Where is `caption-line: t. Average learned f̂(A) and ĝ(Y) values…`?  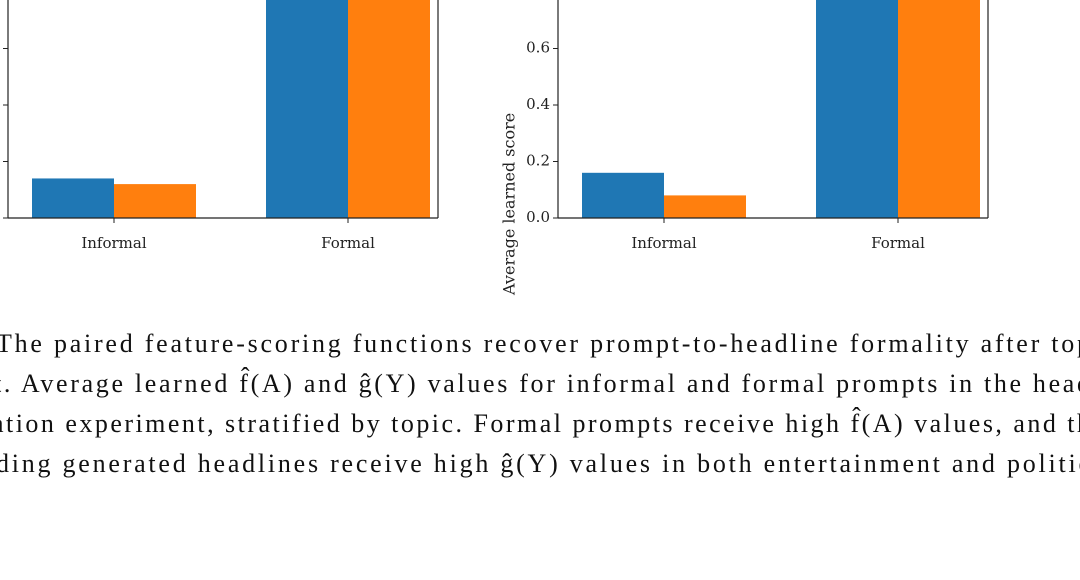 caption-line: t. Average learned f̂(A) and ĝ(Y) values… is located at coordinates (540, 383).